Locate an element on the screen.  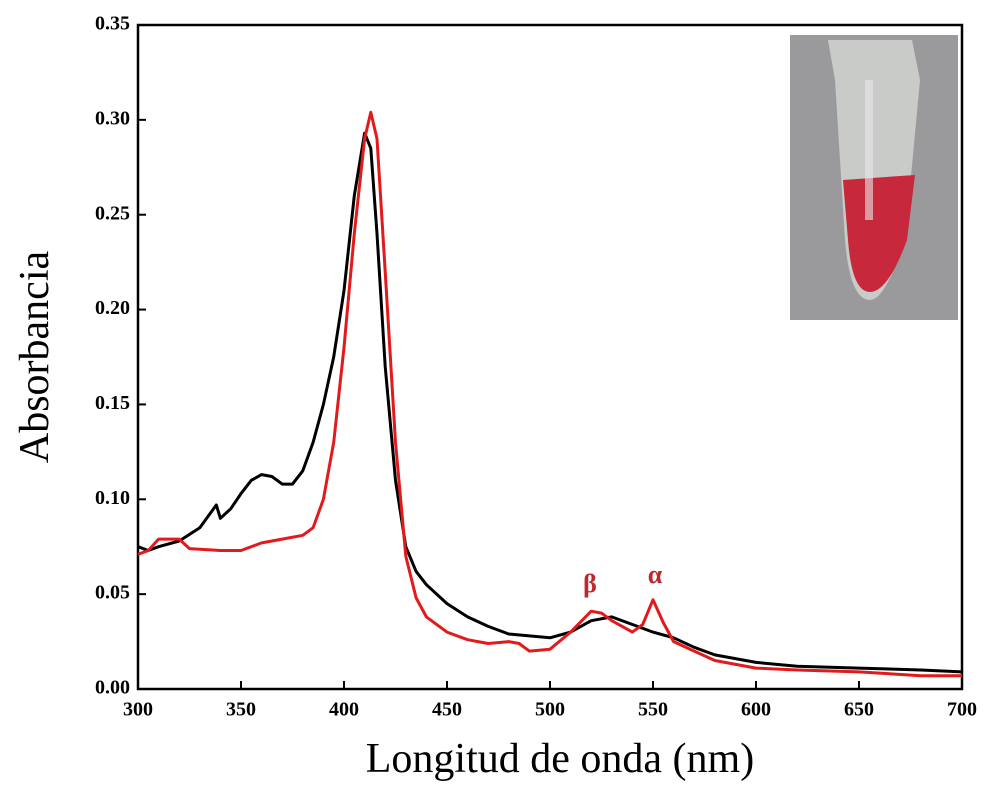
x-tick-label: 600 is located at coordinates (756, 710).